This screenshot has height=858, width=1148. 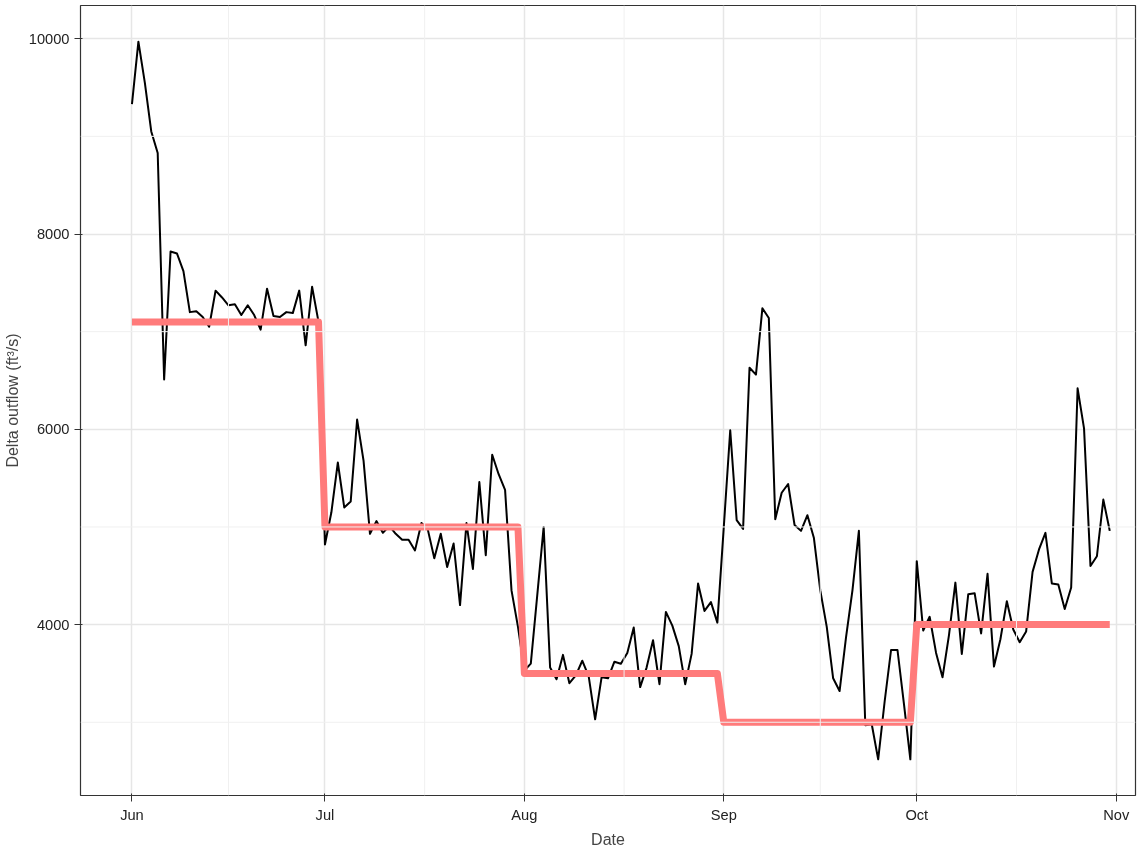 What do you see at coordinates (1116, 814) in the screenshot?
I see `x-tick-label: Nov` at bounding box center [1116, 814].